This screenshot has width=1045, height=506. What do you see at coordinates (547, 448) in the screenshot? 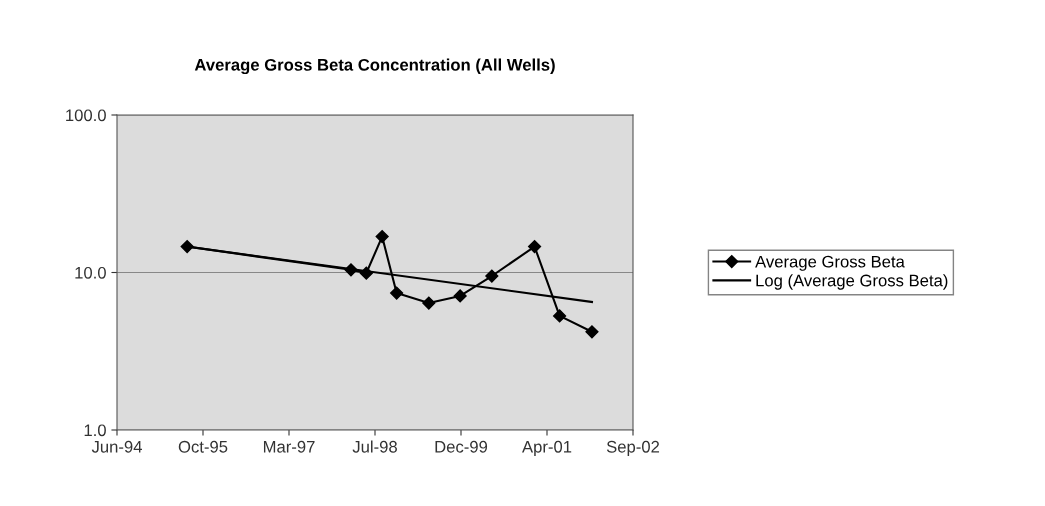
I see `x-tick-label: Apr-01` at bounding box center [547, 448].